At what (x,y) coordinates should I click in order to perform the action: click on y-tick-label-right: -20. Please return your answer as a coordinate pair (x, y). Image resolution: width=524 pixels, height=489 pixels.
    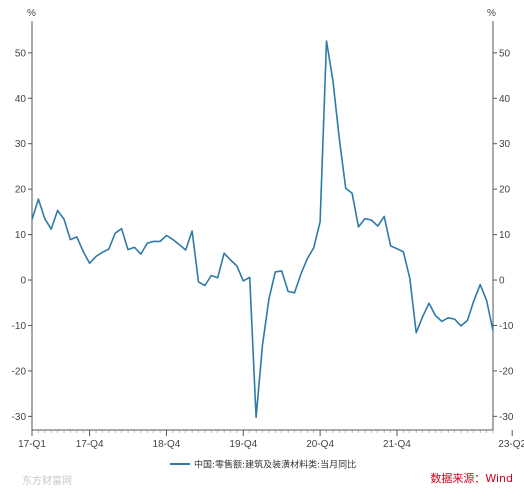
    Looking at the image, I should click on (506, 371).